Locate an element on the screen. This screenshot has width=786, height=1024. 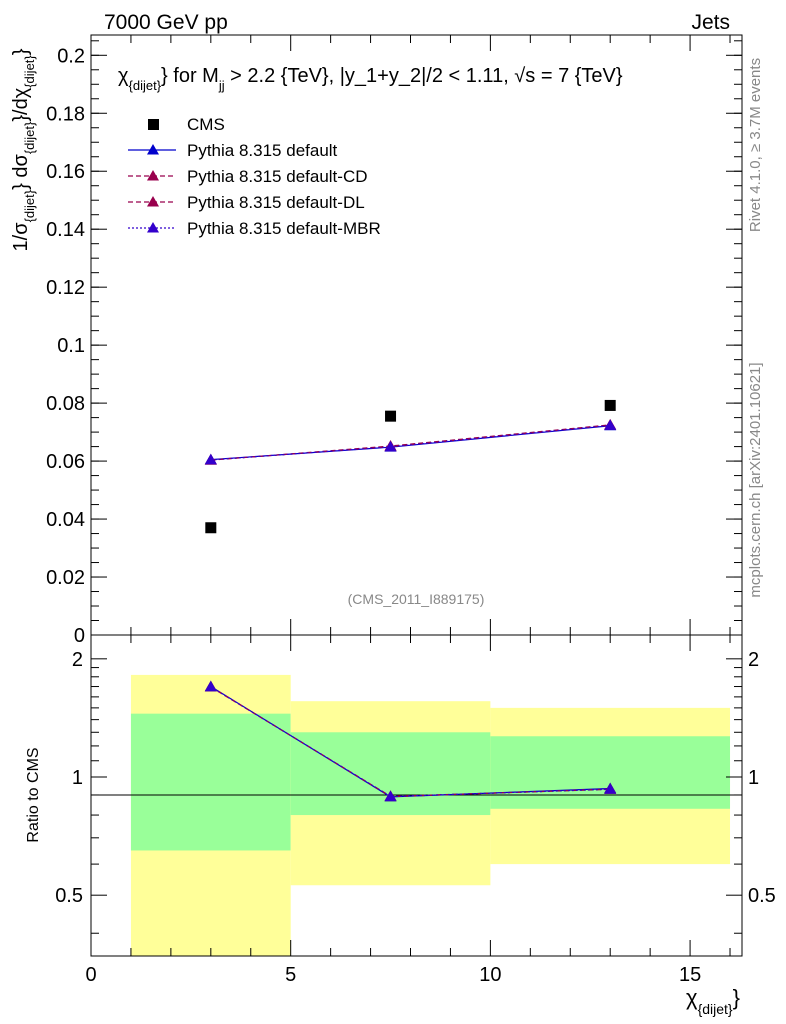
xlabel-chi: χ is located at coordinates (692, 997).